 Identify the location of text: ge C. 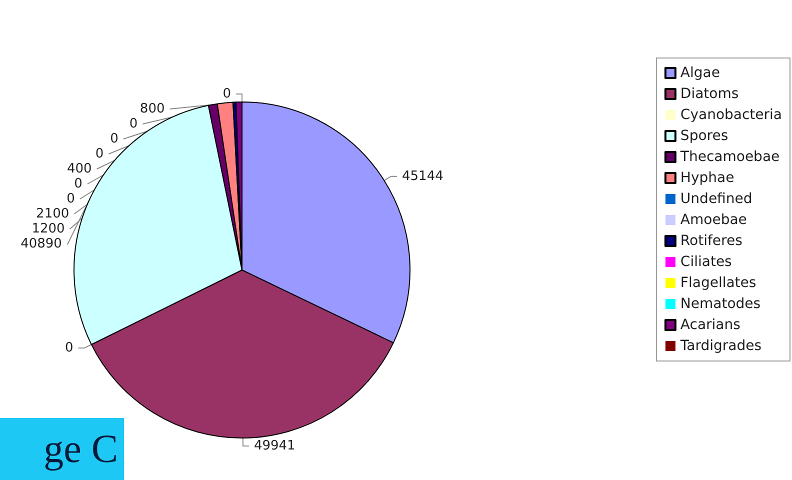
(62, 449).